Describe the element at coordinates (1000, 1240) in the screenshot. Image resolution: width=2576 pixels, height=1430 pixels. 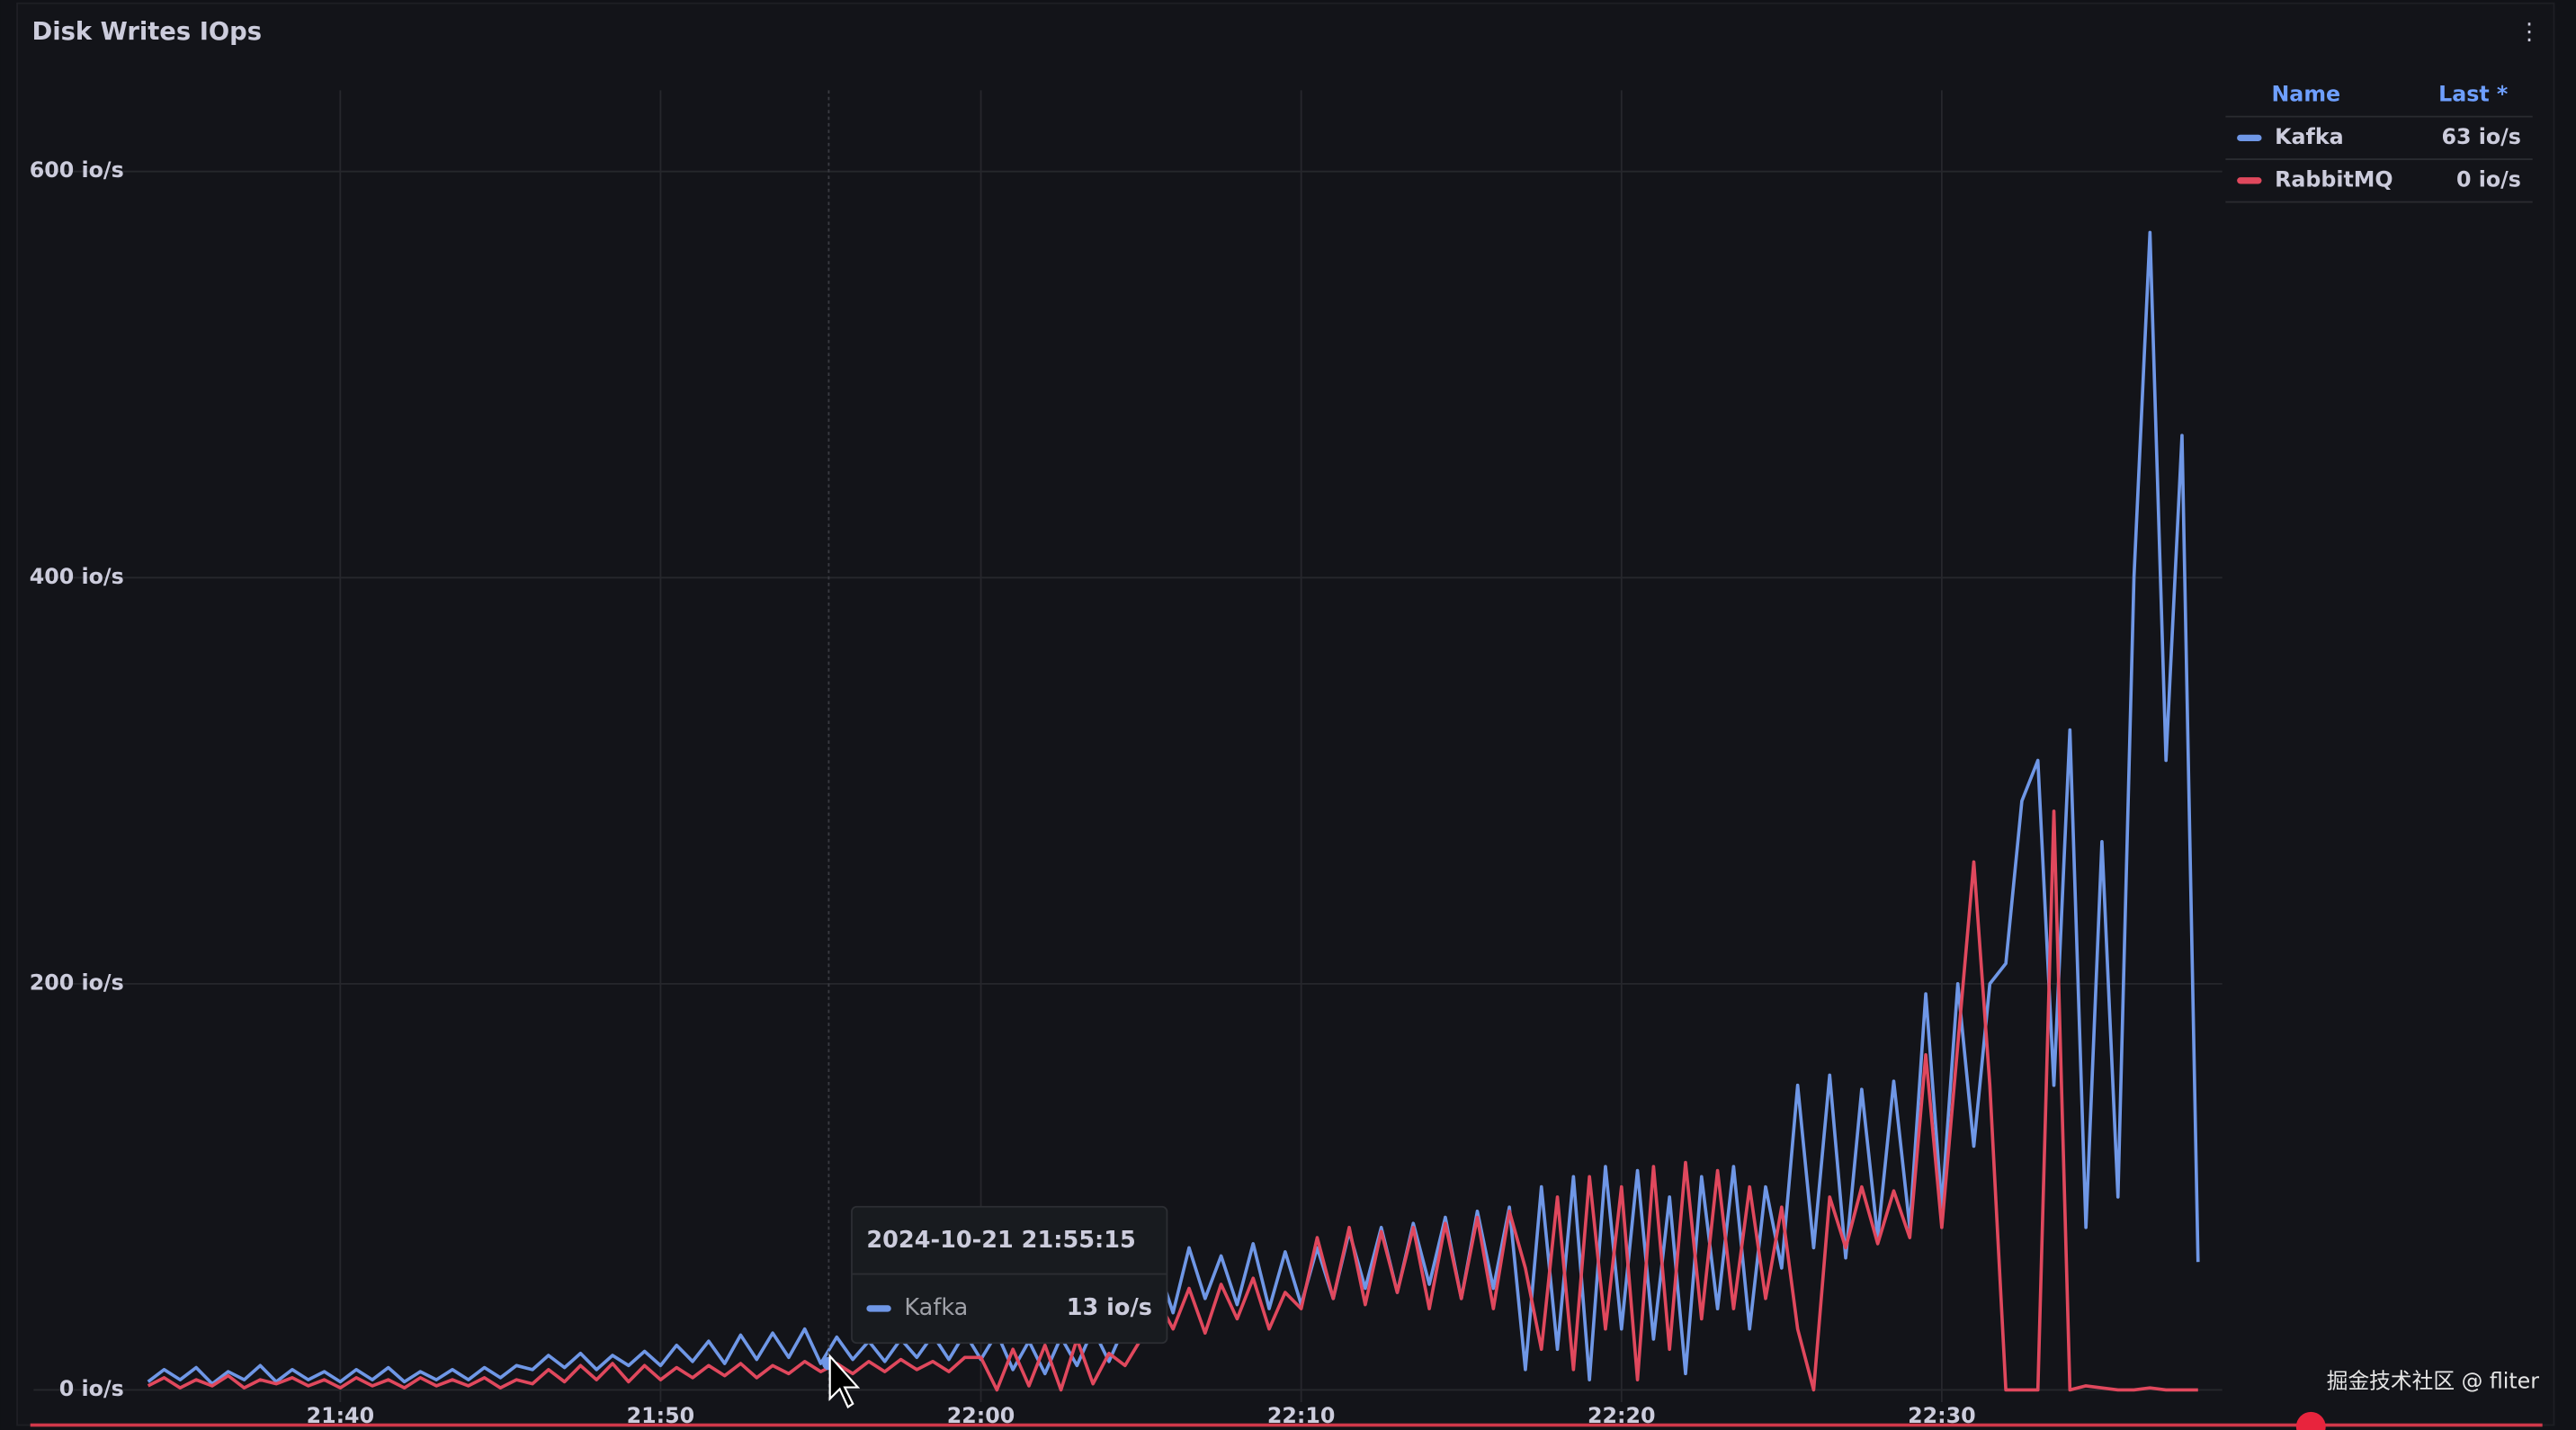
I see `tooltip-time: 2024-10-21 21:55:15` at that location.